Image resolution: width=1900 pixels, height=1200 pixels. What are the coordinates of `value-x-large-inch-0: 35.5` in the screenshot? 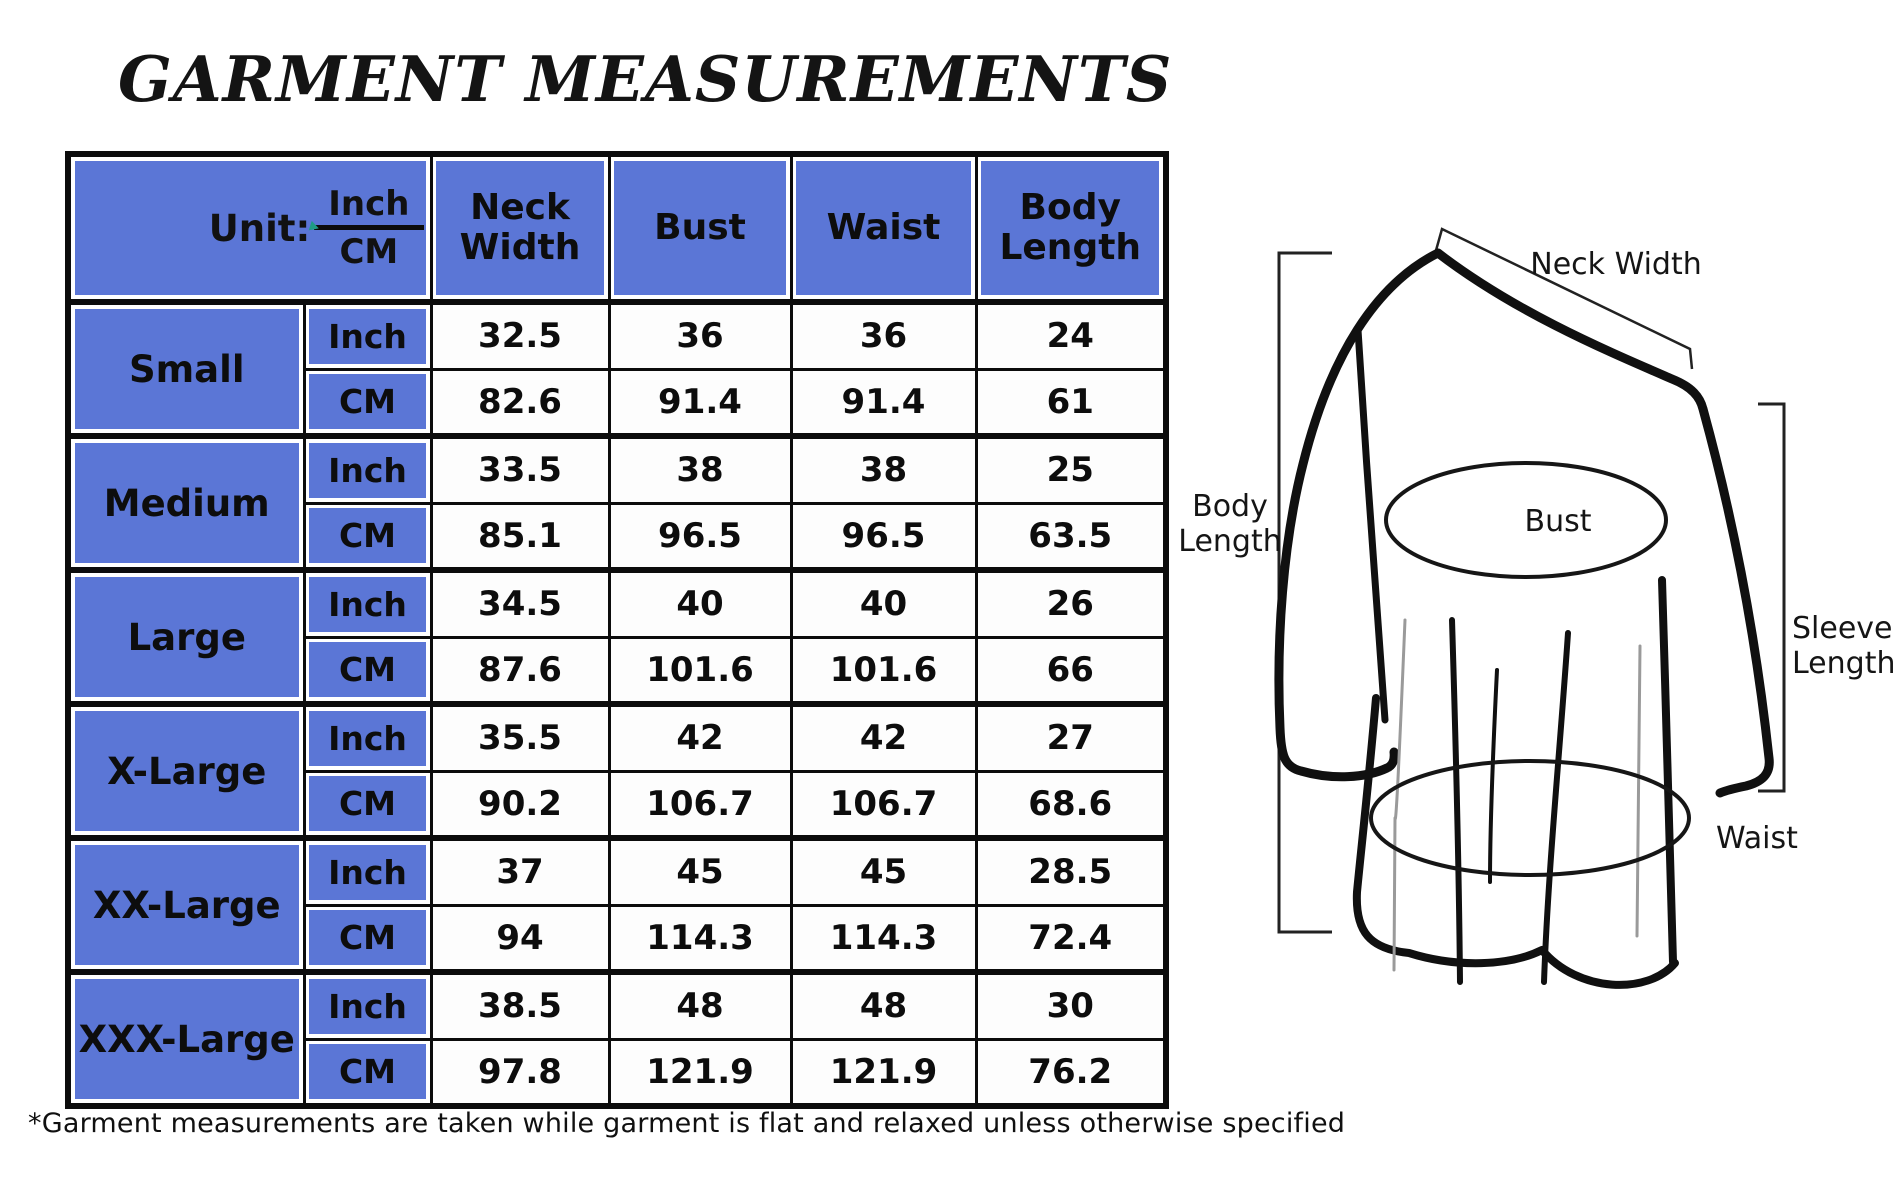 It's located at (520, 737).